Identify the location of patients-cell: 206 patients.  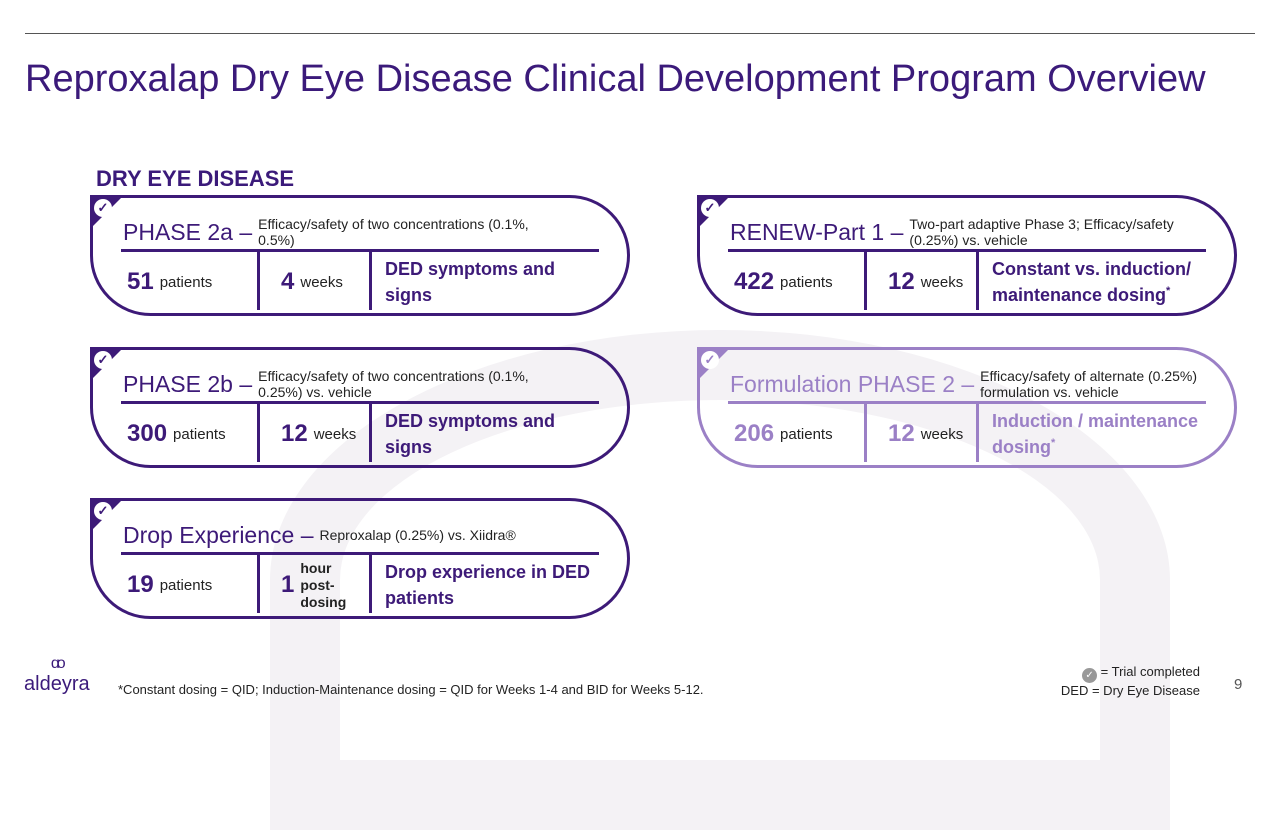
(783, 434).